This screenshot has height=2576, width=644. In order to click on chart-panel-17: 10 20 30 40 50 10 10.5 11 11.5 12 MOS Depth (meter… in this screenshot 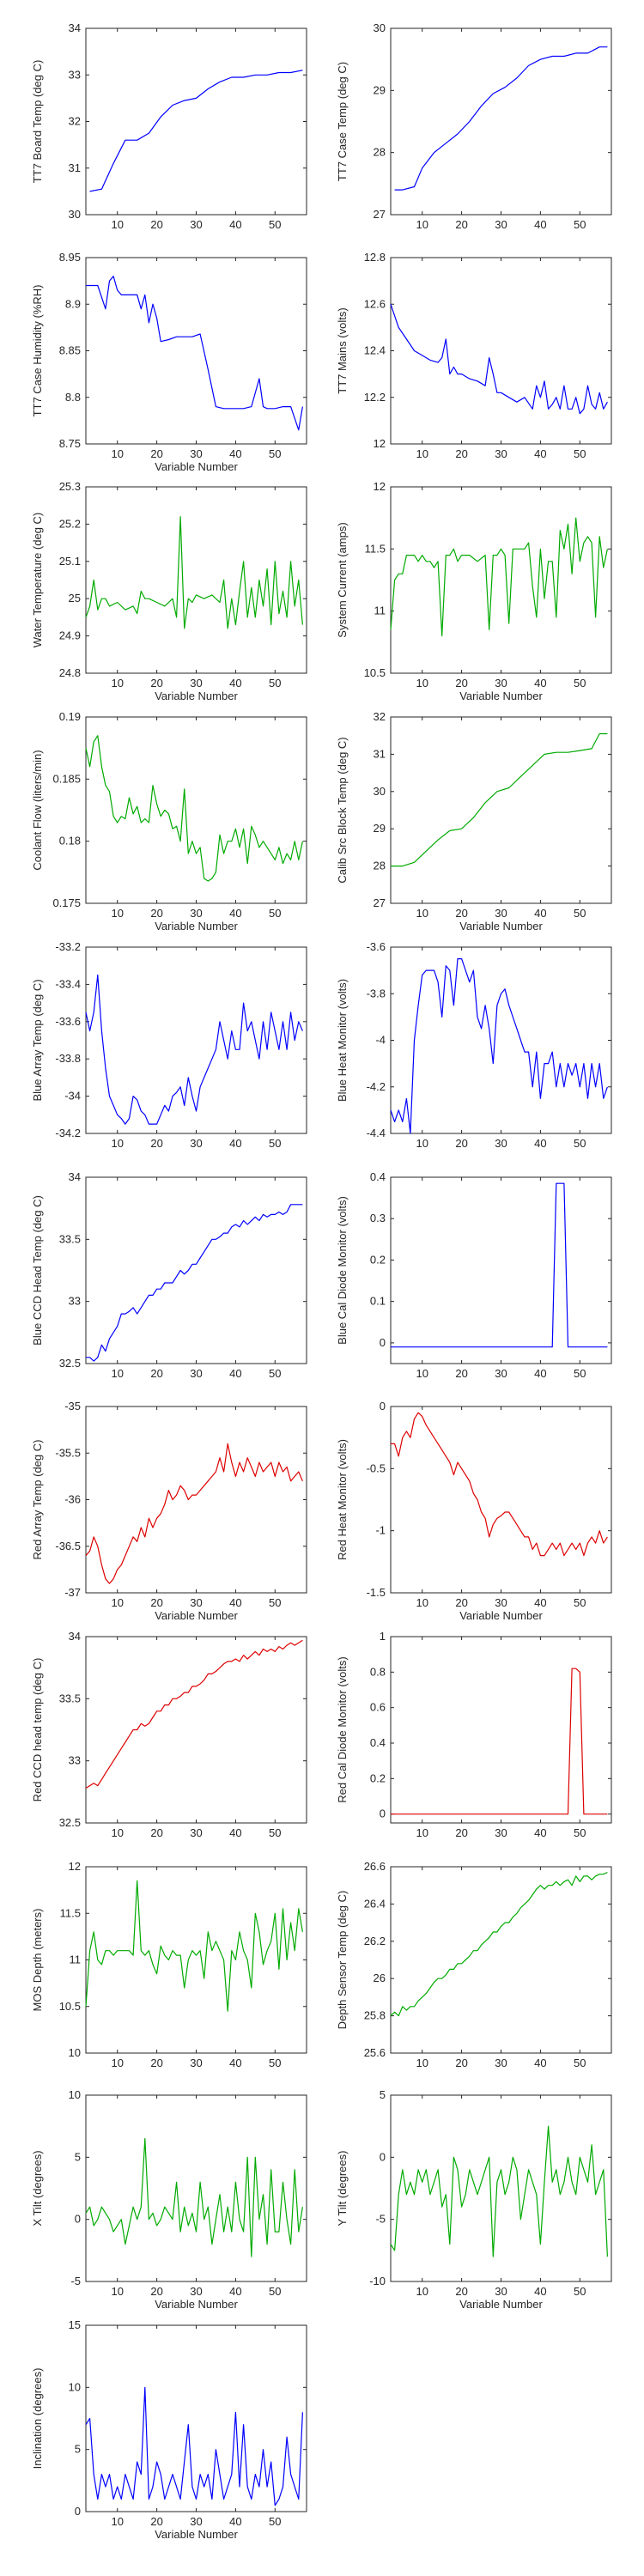, I will do `click(169, 1965)`.